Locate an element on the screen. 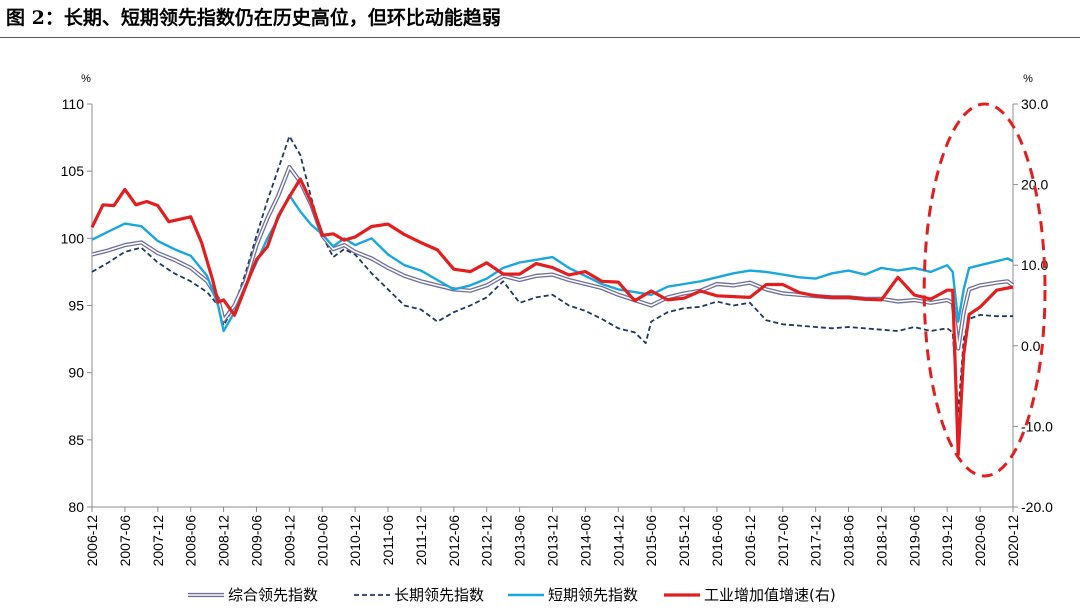 This screenshot has width=1080, height=613. x-tick-label: 2014-12 is located at coordinates (618, 541).